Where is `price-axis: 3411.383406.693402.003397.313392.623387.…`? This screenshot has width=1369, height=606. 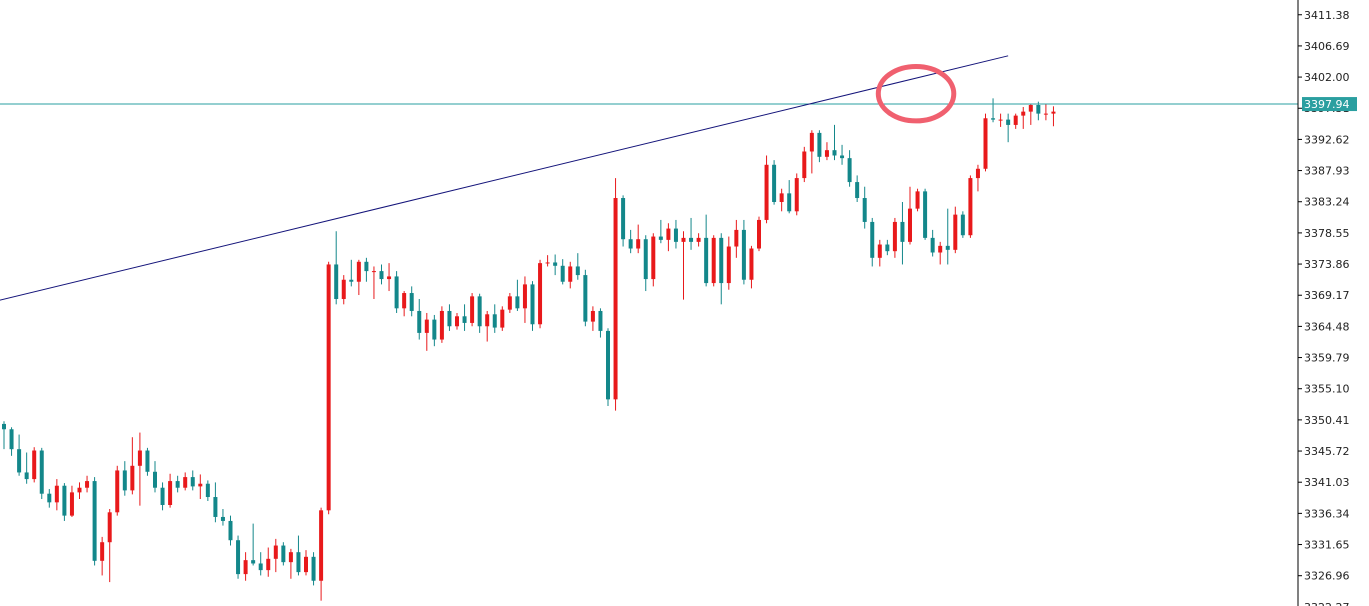 price-axis: 3411.383406.693402.003397.313392.623387.… is located at coordinates (1327, 303).